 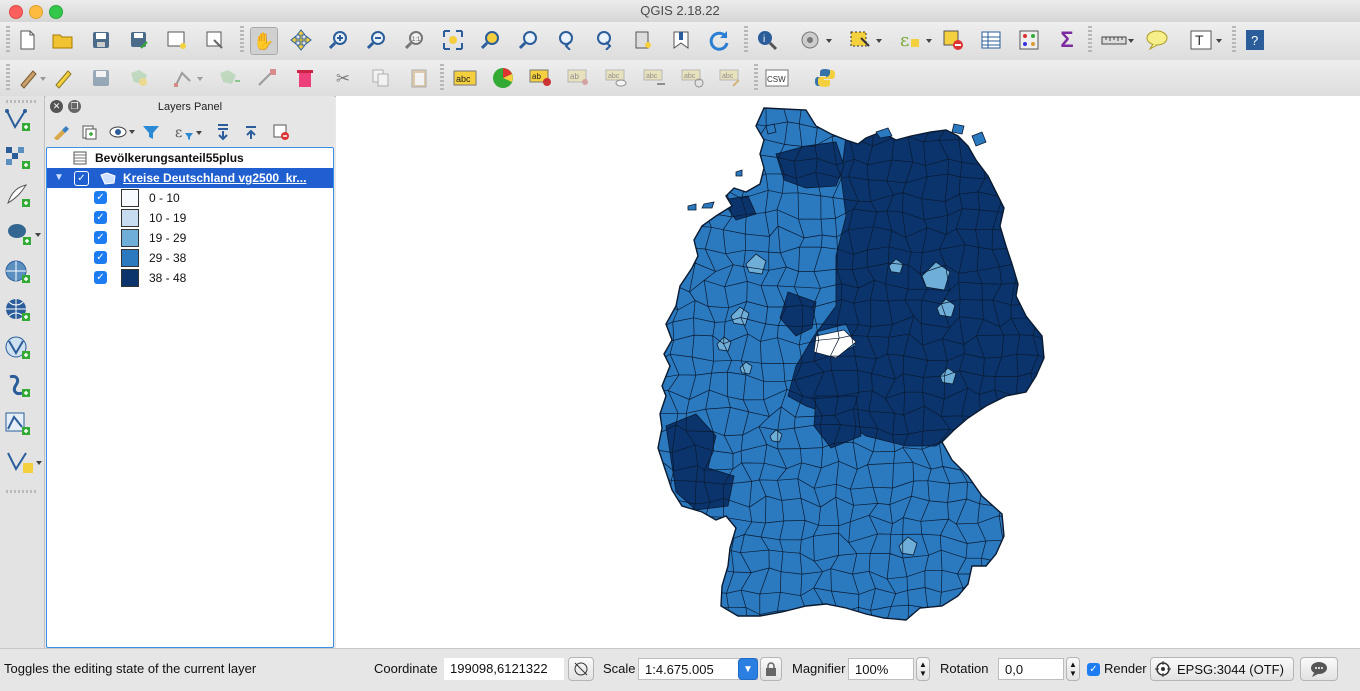 What do you see at coordinates (1029, 40) in the screenshot?
I see `open-field-calculator-icon` at bounding box center [1029, 40].